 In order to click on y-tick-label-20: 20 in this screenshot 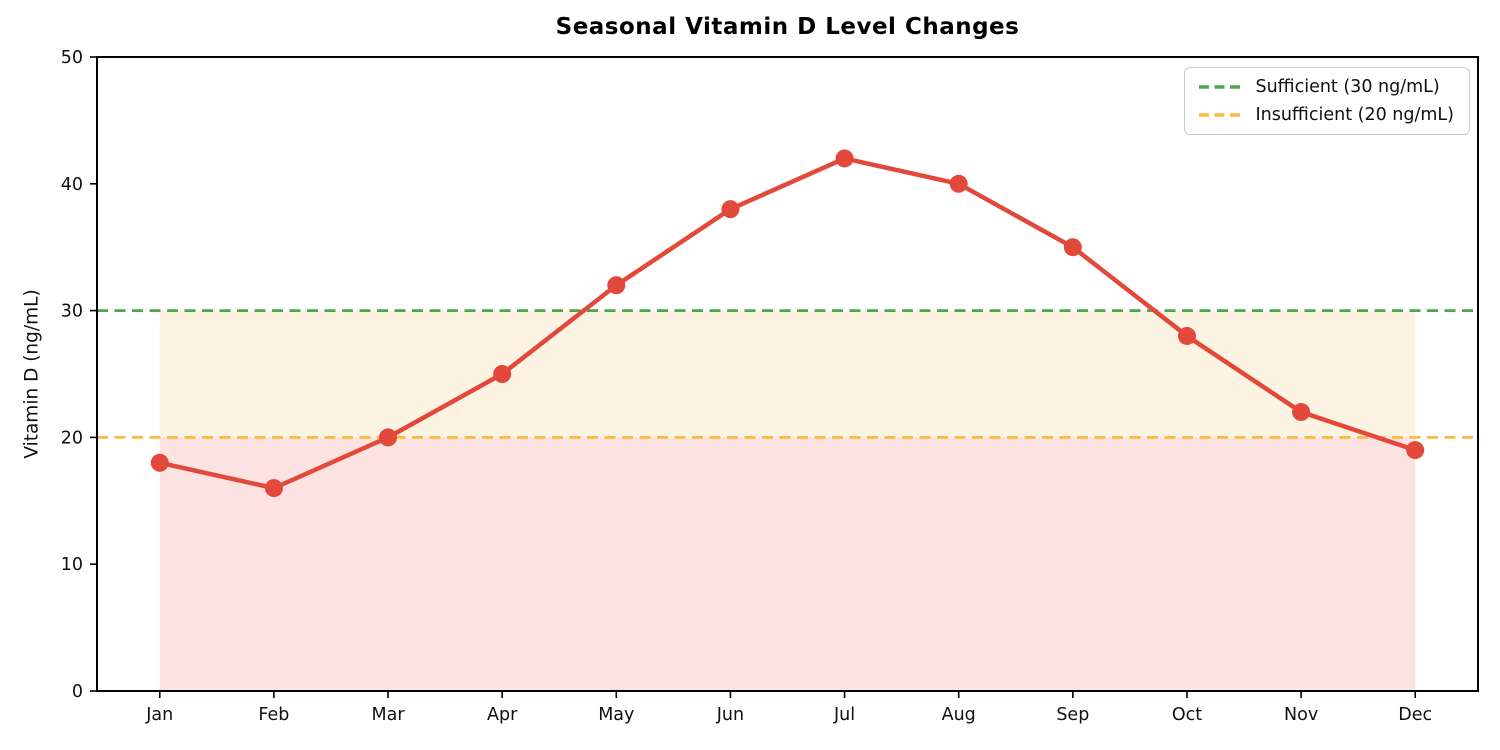, I will do `click(72, 438)`.